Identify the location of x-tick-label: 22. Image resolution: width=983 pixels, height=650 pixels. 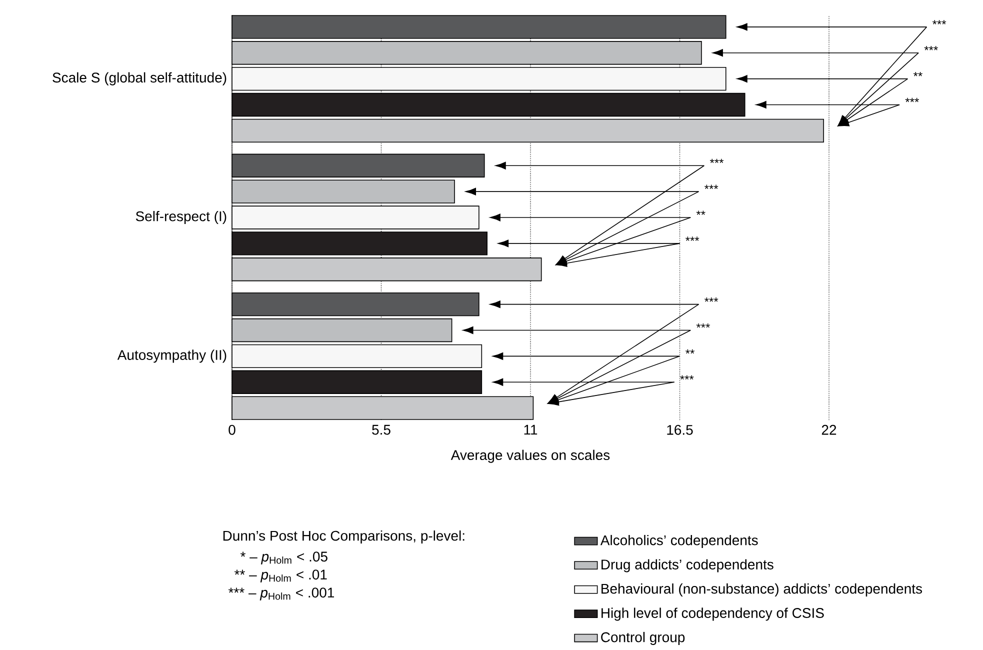
(829, 429).